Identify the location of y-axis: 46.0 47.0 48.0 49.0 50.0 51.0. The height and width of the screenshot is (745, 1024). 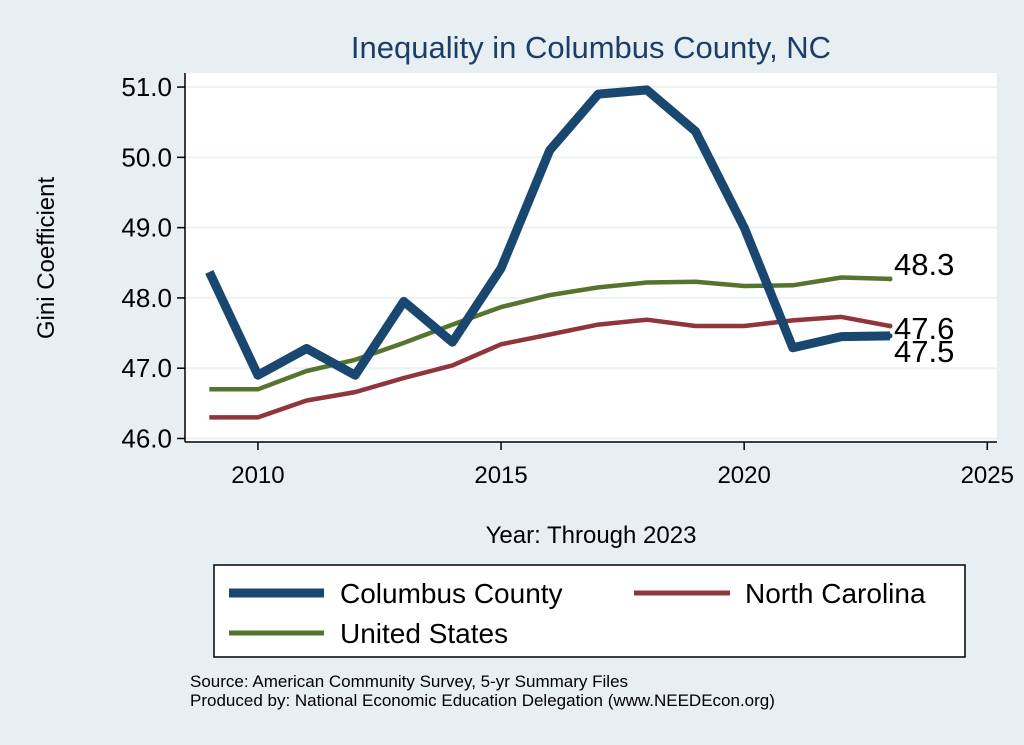
(153, 262).